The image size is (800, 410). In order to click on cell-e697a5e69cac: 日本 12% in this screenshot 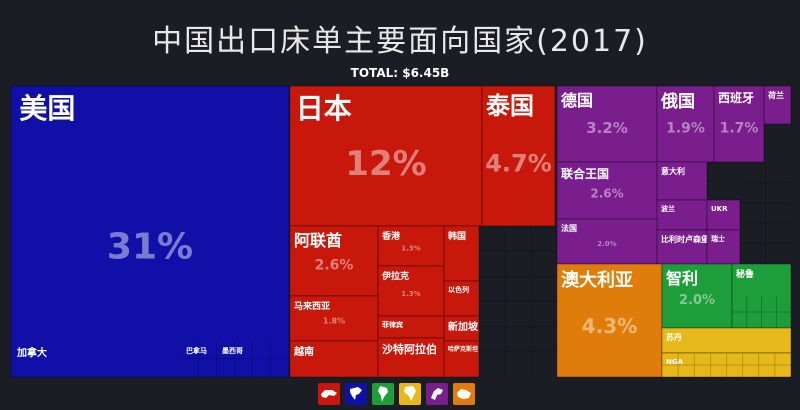, I will do `click(386, 156)`.